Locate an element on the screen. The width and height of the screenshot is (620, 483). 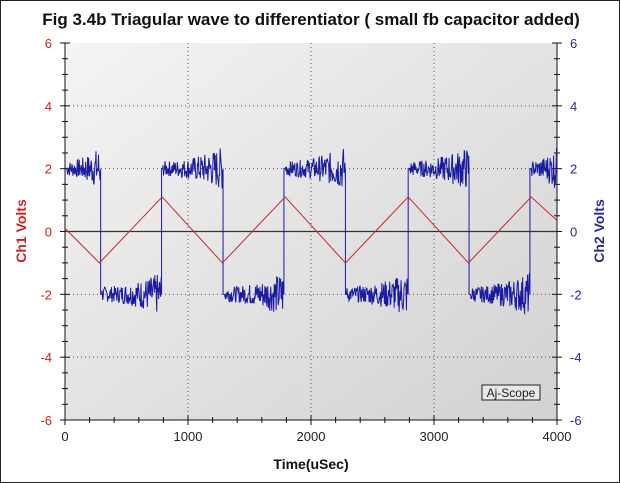
watermark: Aj-Scope is located at coordinates (511, 393).